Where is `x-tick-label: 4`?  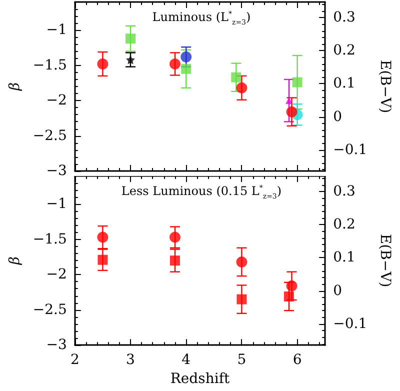 x-tick-label: 4 is located at coordinates (186, 360).